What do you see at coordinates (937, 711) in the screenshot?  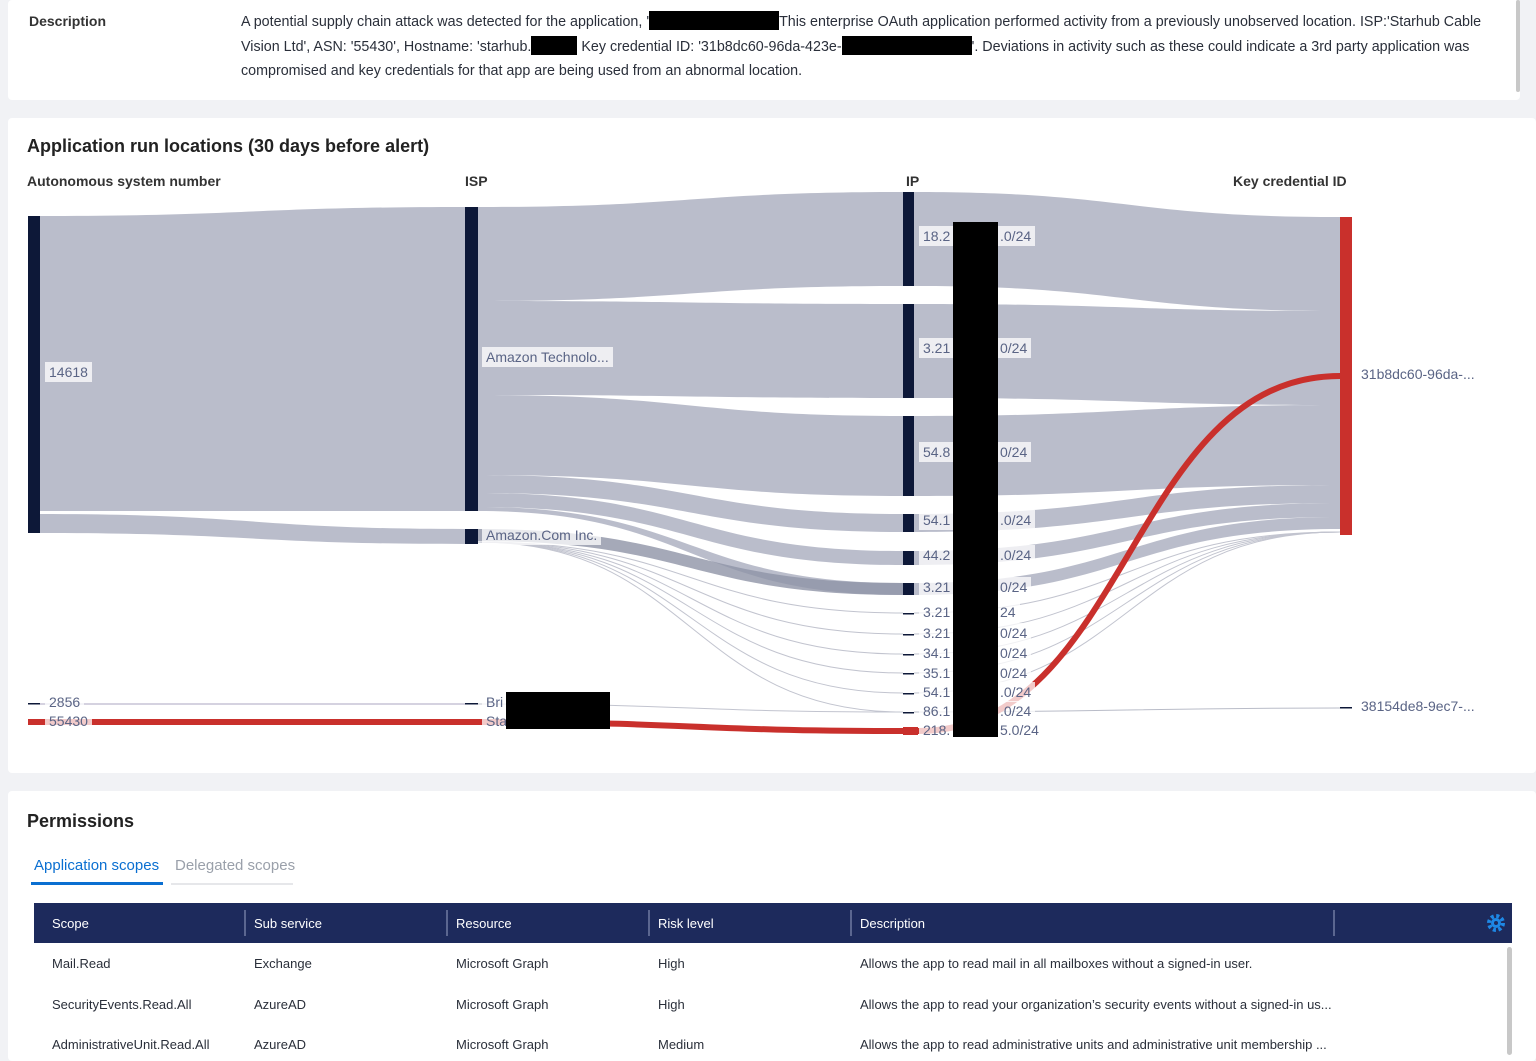 I see `node-label: 86.1` at bounding box center [937, 711].